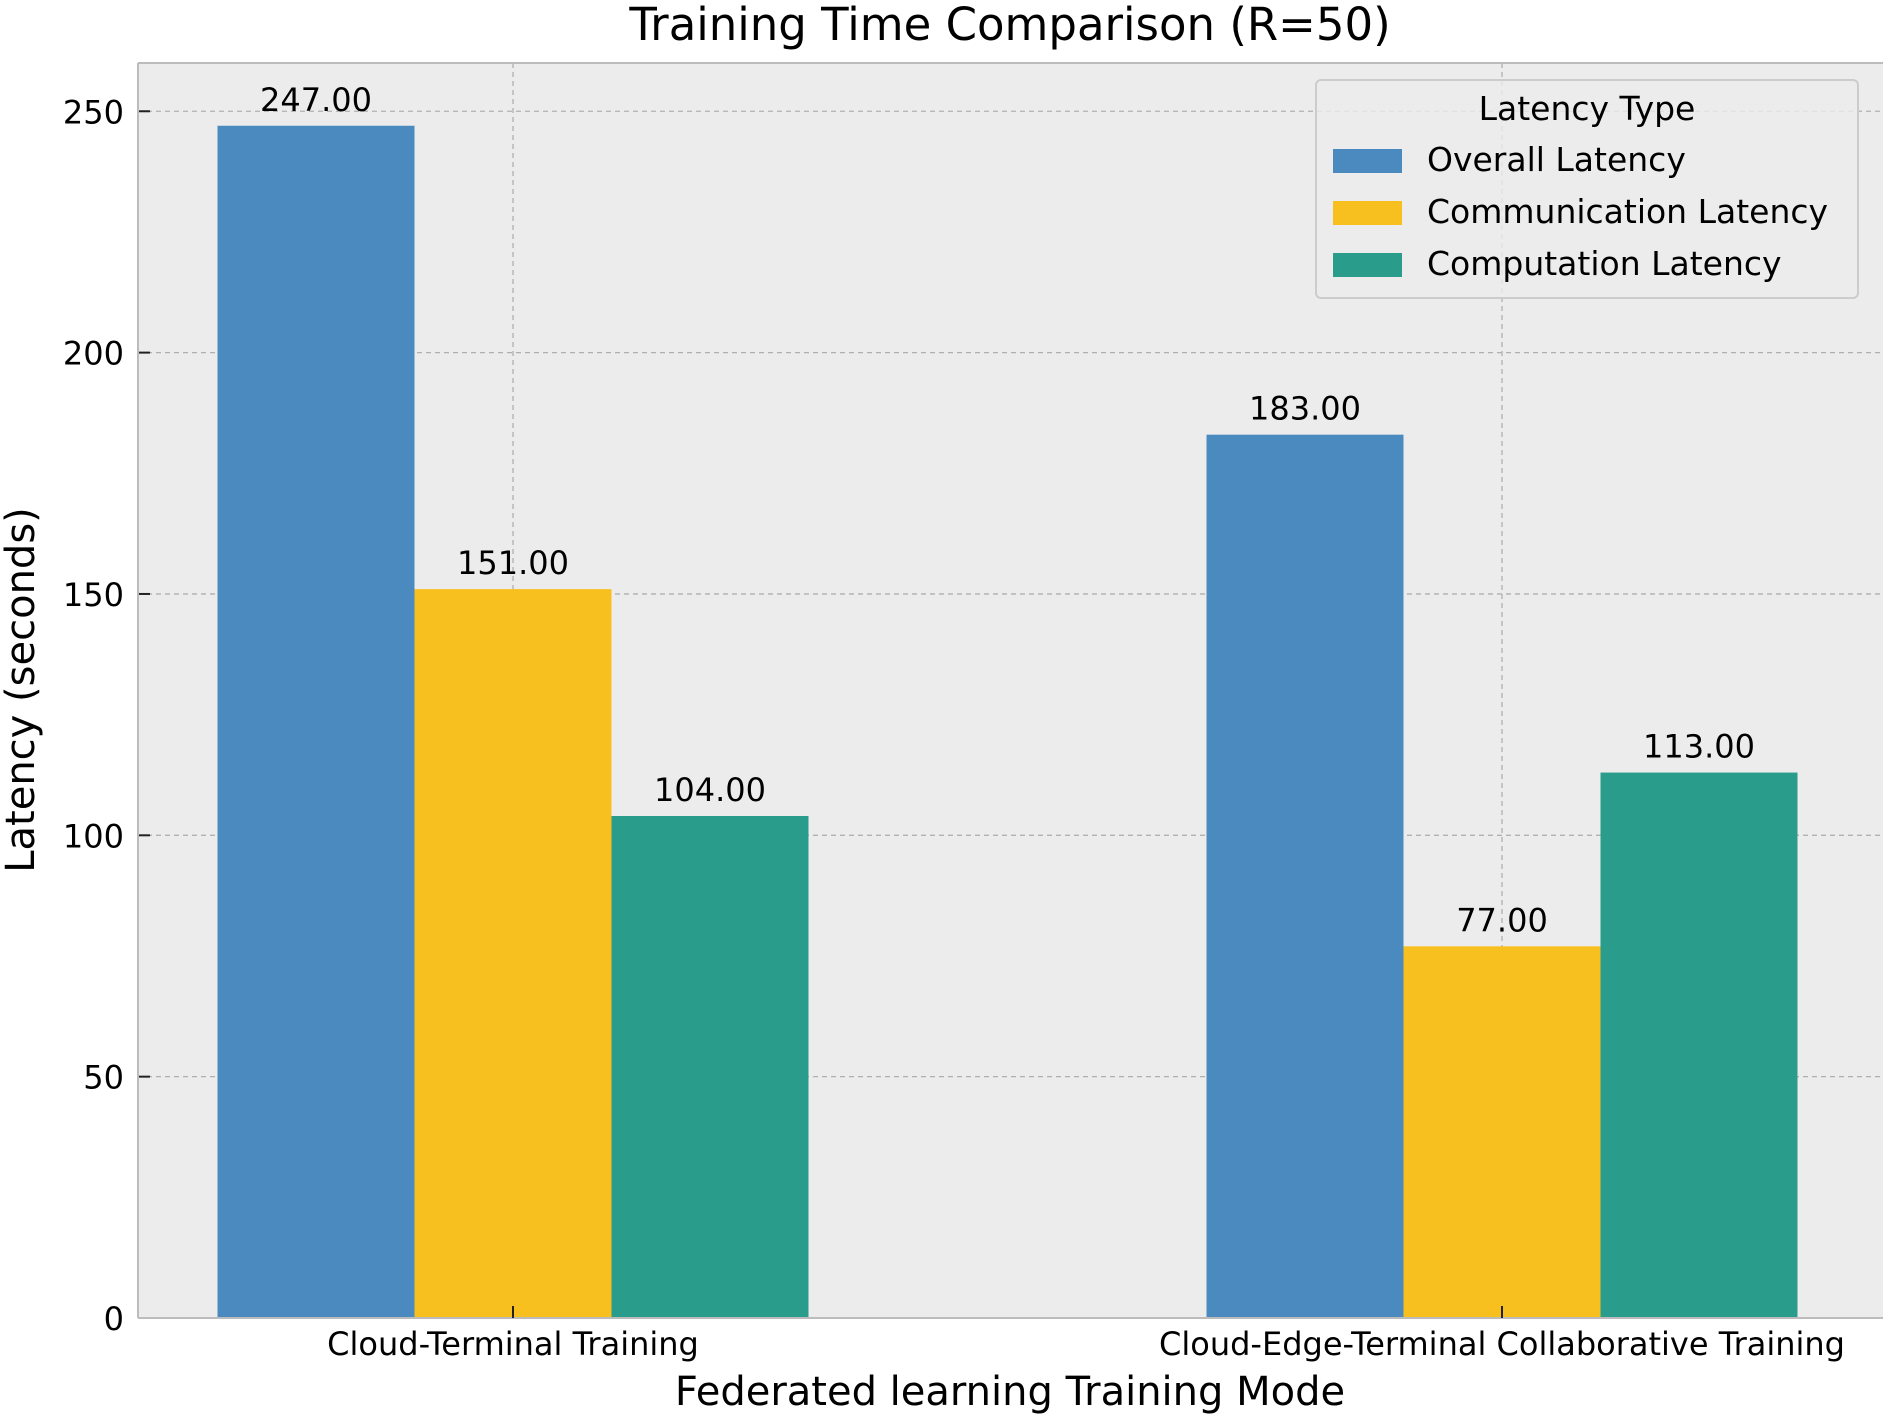 This screenshot has width=1883, height=1425. What do you see at coordinates (1587, 108) in the screenshot?
I see `legend-title: Latency Type` at bounding box center [1587, 108].